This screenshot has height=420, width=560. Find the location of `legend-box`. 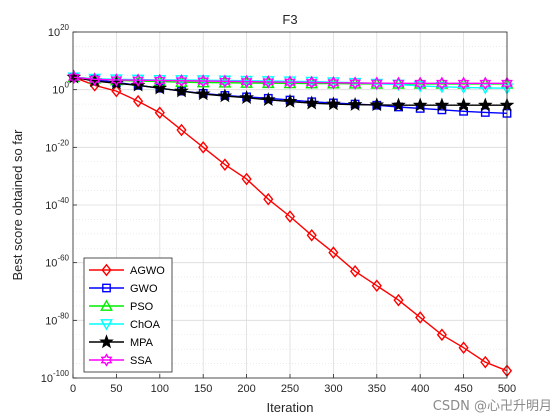

legend-box is located at coordinates (128, 315).